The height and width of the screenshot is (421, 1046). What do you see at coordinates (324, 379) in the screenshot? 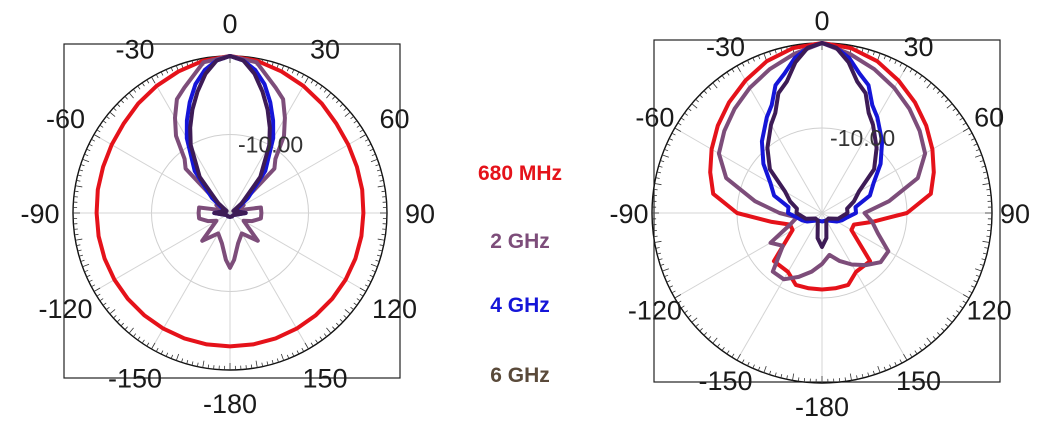
I see `angle-tick-label: 150` at bounding box center [324, 379].